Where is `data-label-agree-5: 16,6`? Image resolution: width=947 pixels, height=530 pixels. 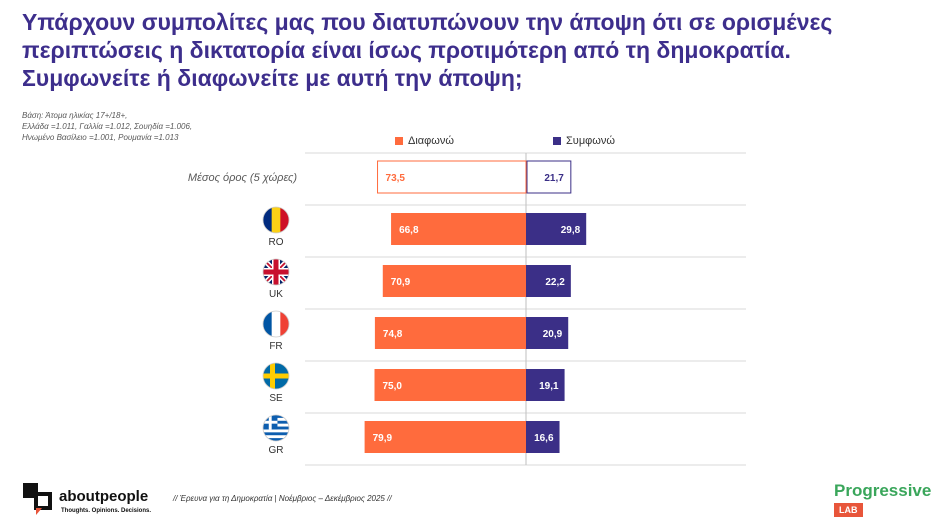
data-label-agree-5: 16,6 is located at coordinates (544, 438).